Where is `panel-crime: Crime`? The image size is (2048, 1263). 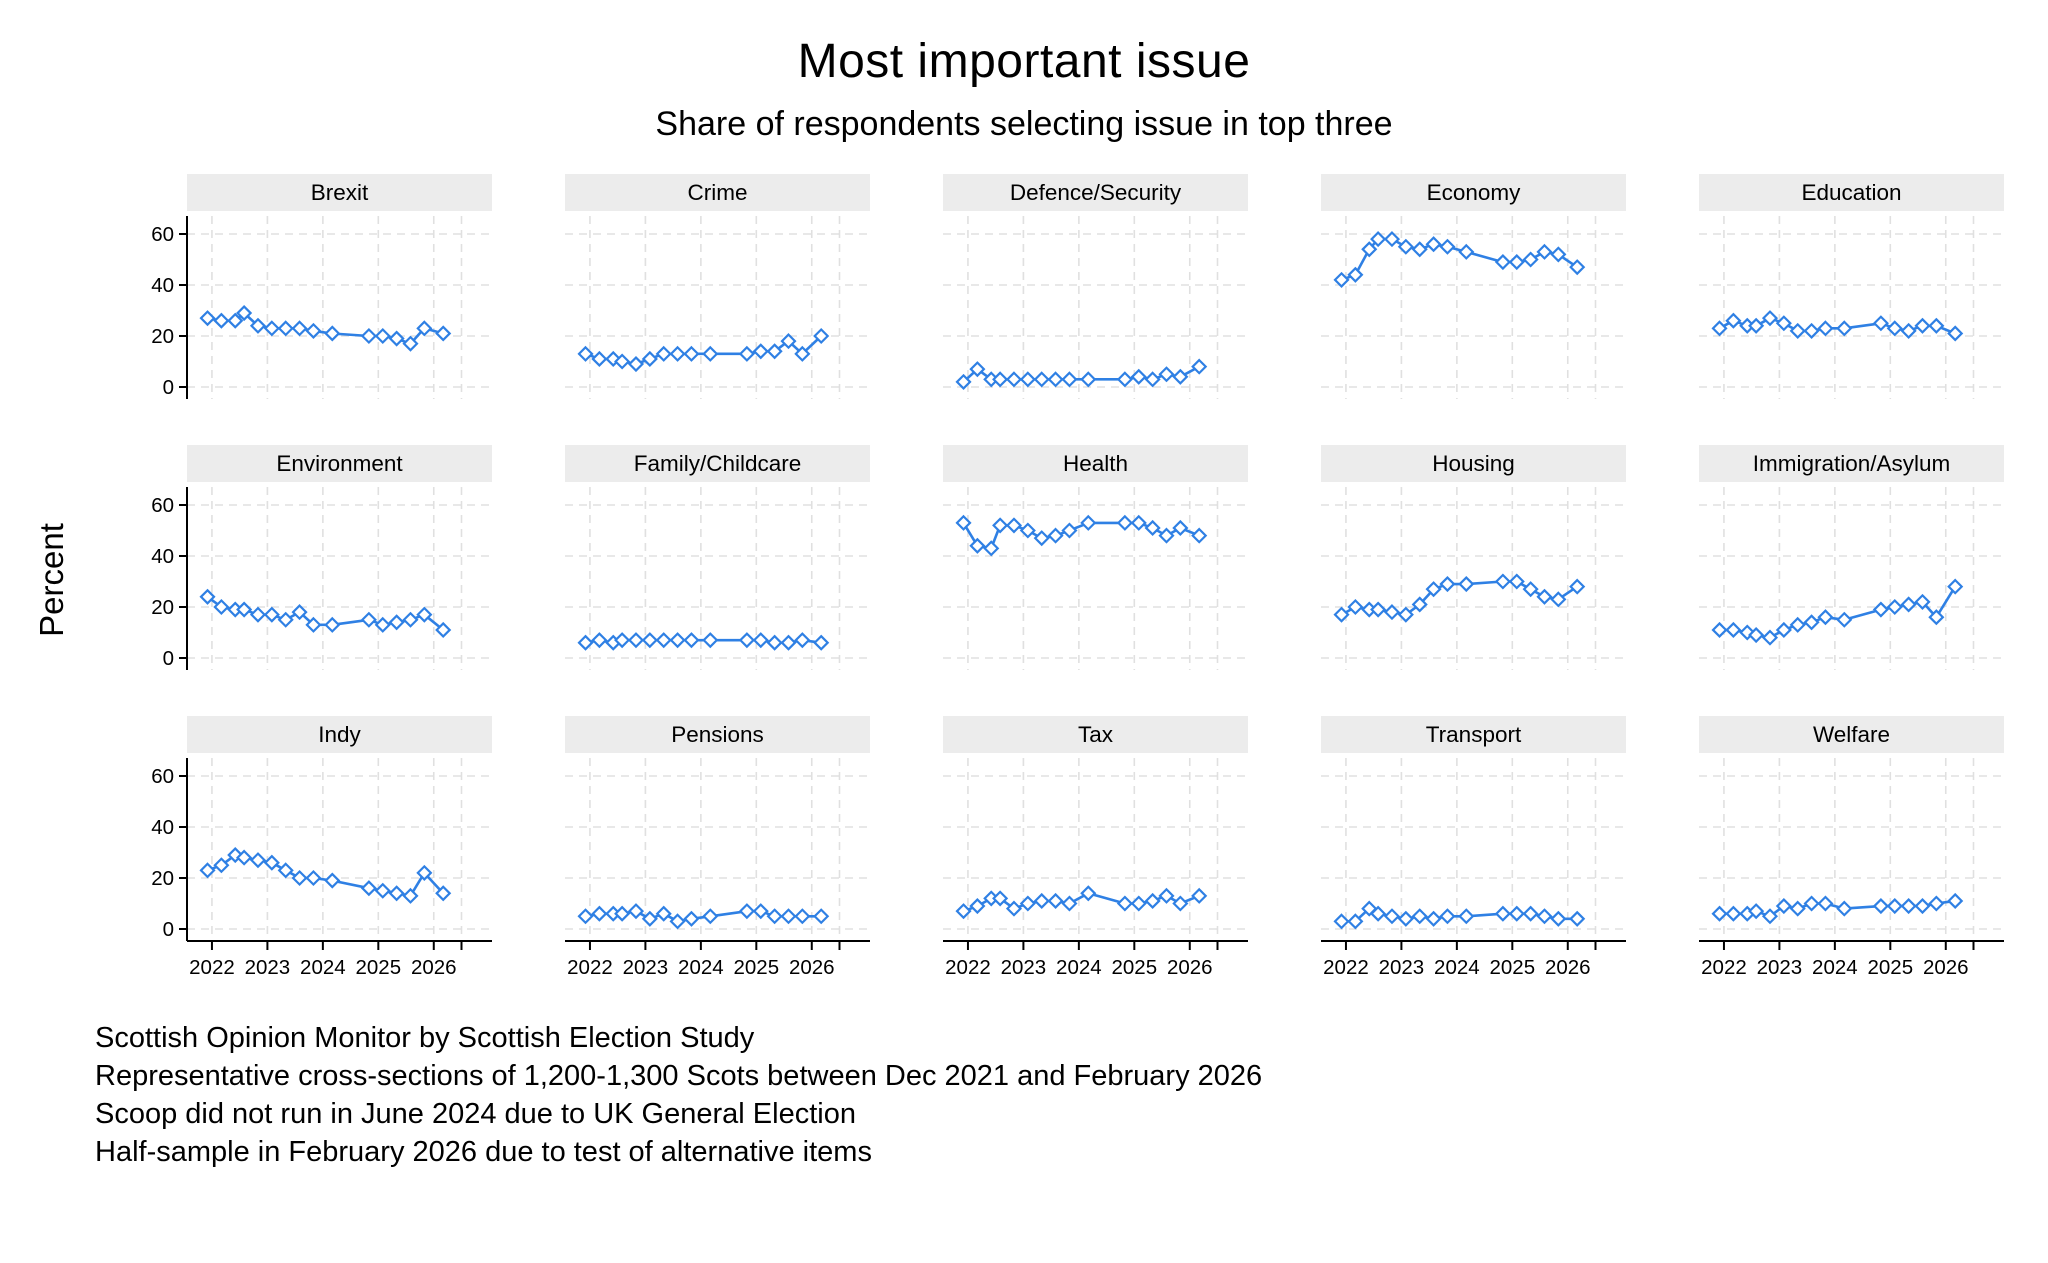
panel-crime: Crime is located at coordinates (697, 288).